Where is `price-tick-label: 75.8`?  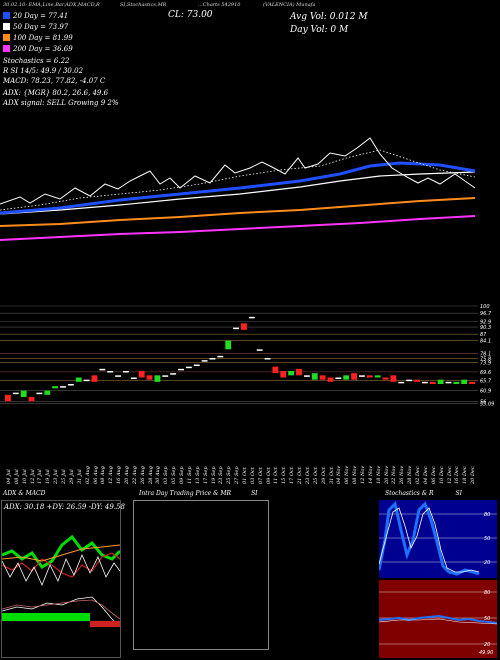
price-tick-label: 75.8 is located at coordinates (485, 359).